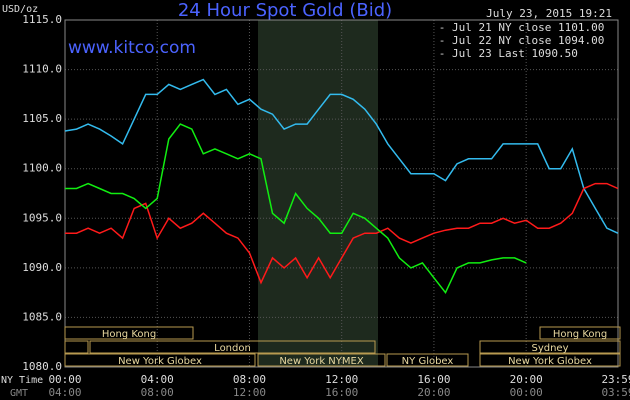 This screenshot has width=630, height=400. Describe the element at coordinates (549, 13) in the screenshot. I see `timestamp: July 23, 2015 19:21` at that location.